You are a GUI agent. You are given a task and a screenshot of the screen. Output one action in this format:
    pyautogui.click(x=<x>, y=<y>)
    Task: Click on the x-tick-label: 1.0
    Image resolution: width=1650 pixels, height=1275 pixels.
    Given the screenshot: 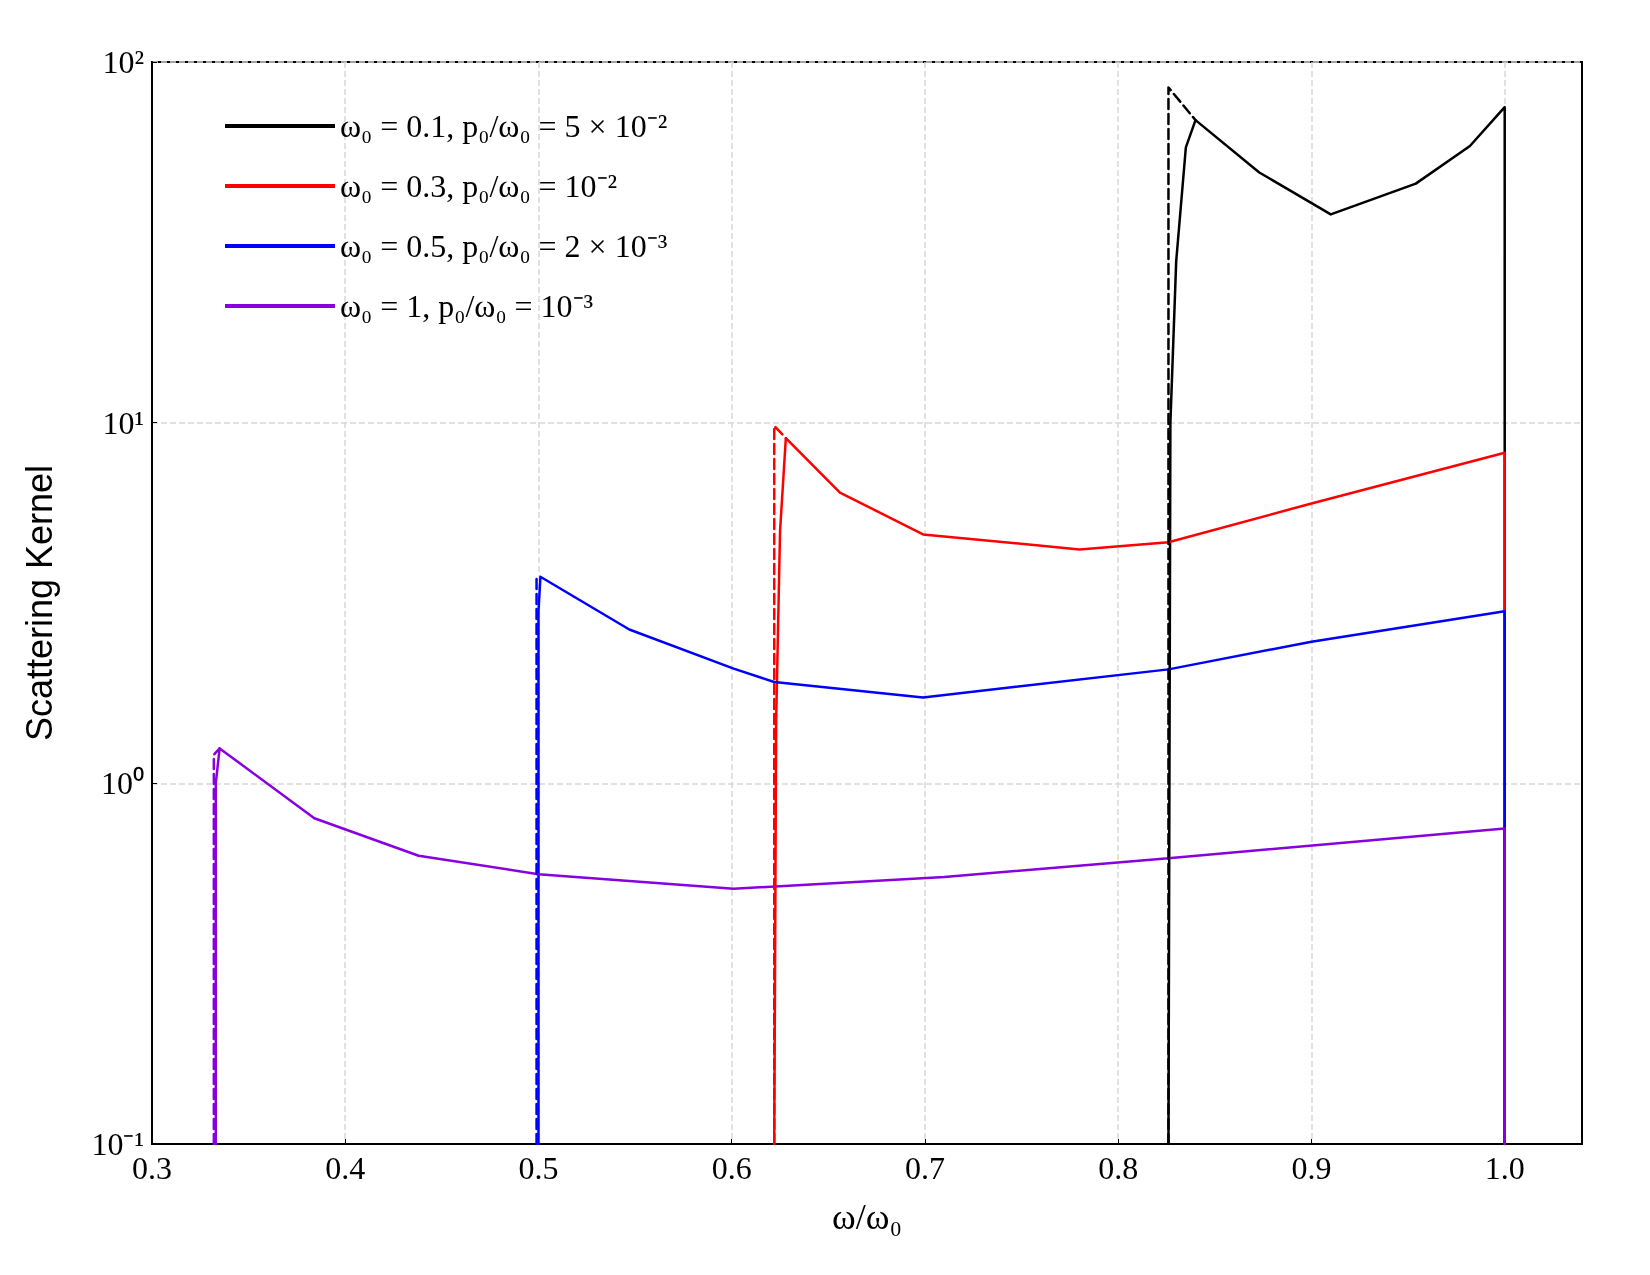 What is the action you would take?
    pyautogui.click(x=1504, y=1168)
    